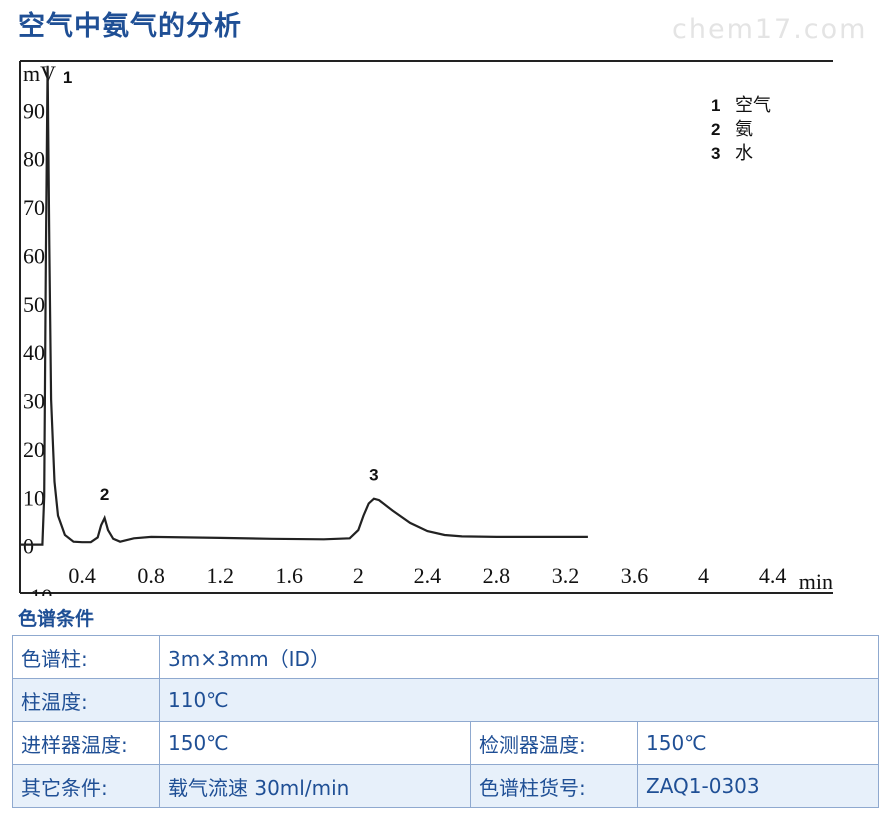 The width and height of the screenshot is (879, 824). What do you see at coordinates (315, 743) in the screenshot?
I see `injector-temp-value: 150℃` at bounding box center [315, 743].